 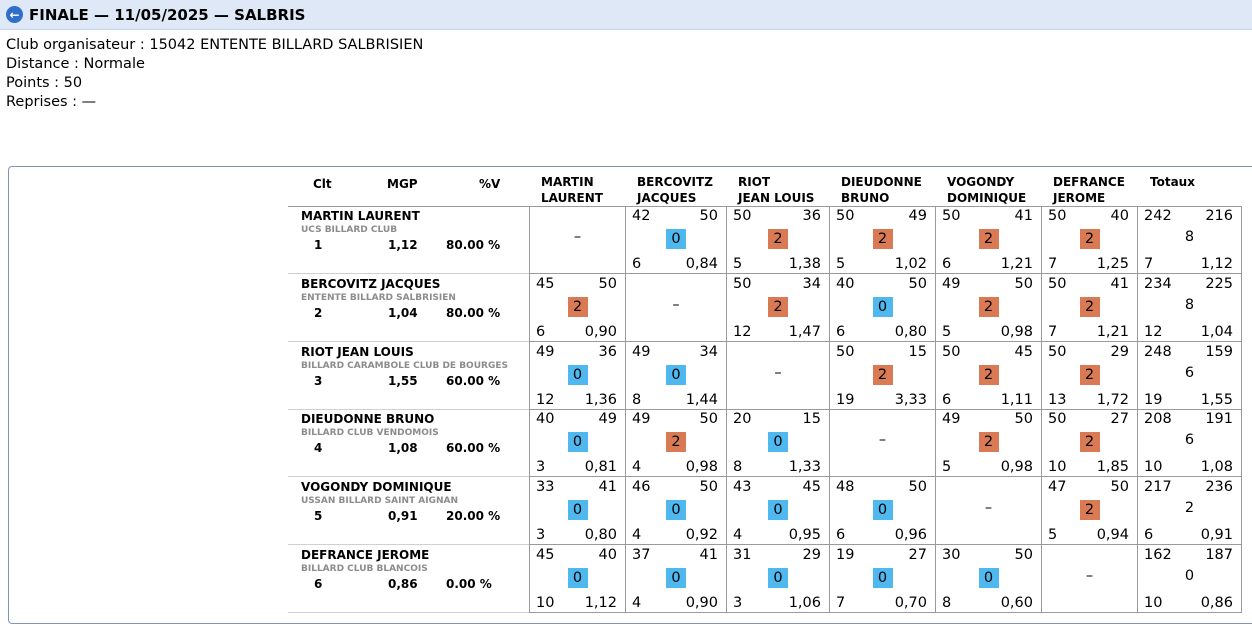 I want to click on player-club: USSAN BILLARD SAINT AIGNAN, so click(x=380, y=501).